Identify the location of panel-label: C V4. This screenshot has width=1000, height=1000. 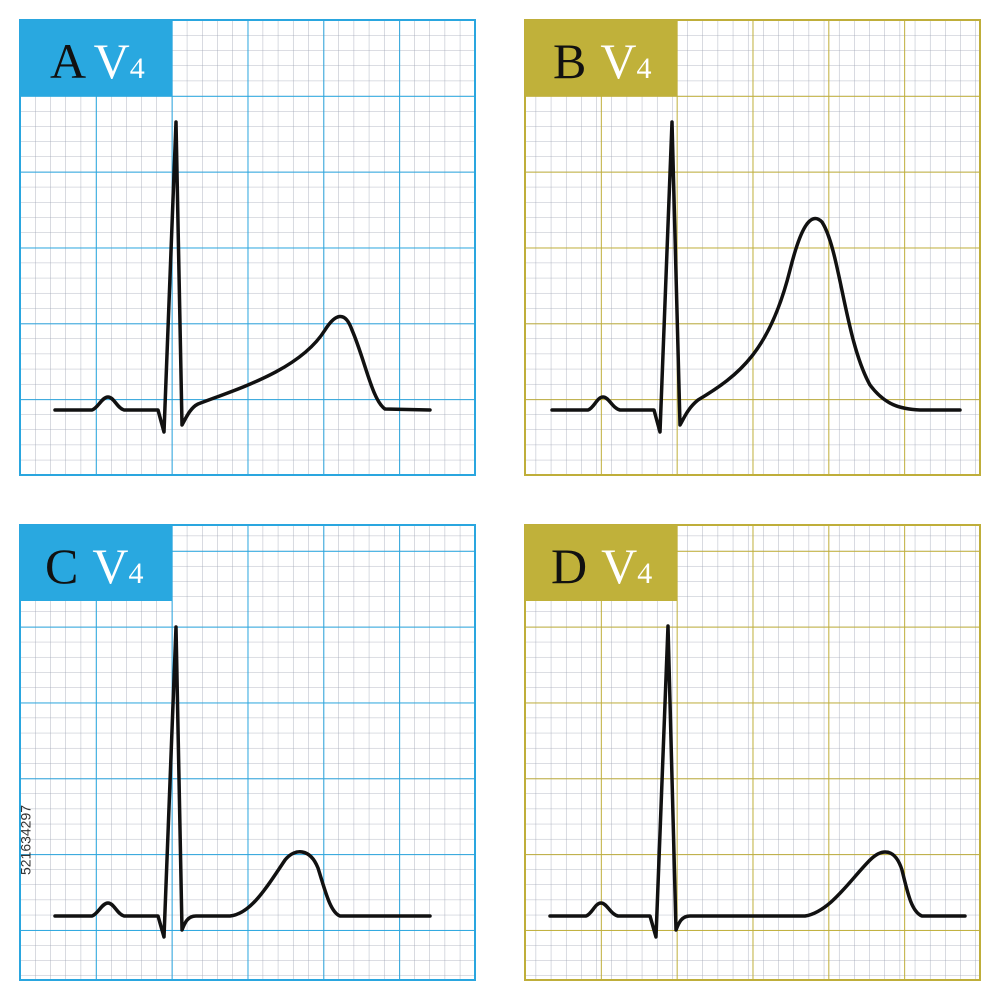
(94, 566).